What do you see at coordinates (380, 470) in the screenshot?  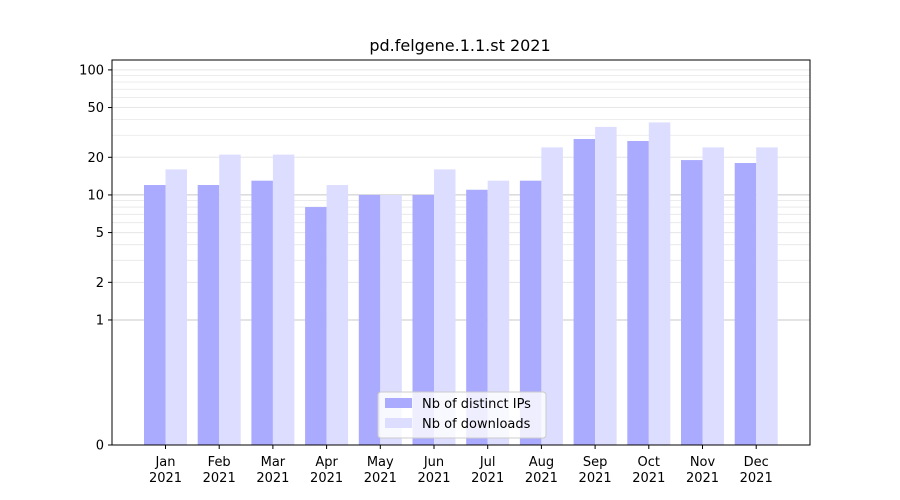 I see `x-tick-label: May 2021` at bounding box center [380, 470].